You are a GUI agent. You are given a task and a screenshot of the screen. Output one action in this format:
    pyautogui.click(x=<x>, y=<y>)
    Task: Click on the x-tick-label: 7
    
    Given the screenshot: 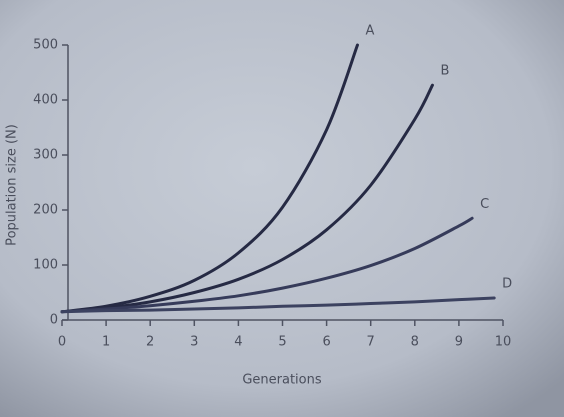 What is the action you would take?
    pyautogui.click(x=371, y=342)
    